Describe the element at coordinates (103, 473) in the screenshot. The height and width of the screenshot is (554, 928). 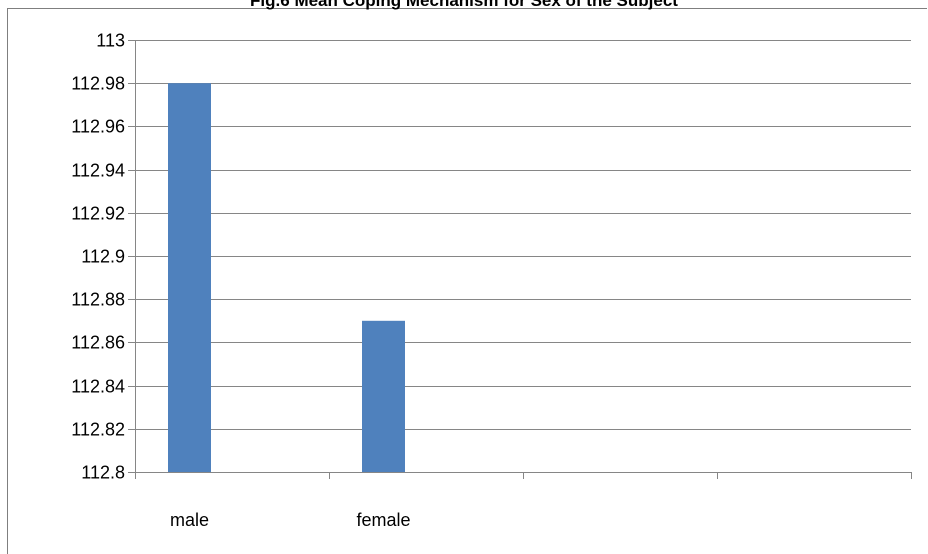
I see `y-tick-label: 112.8` at that location.